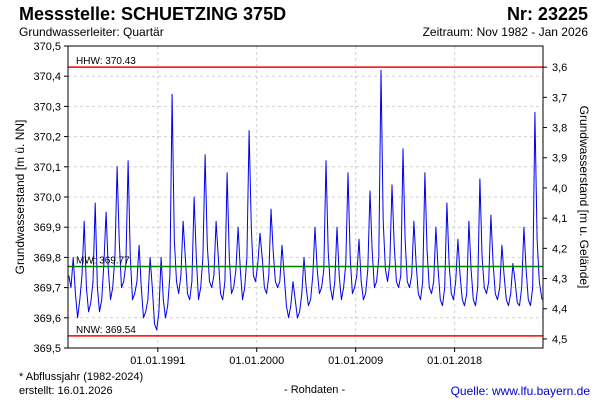 The image size is (600, 400). I want to click on y2-axis-title: Grundwasserstand [m u. Gelände], so click(584, 197).